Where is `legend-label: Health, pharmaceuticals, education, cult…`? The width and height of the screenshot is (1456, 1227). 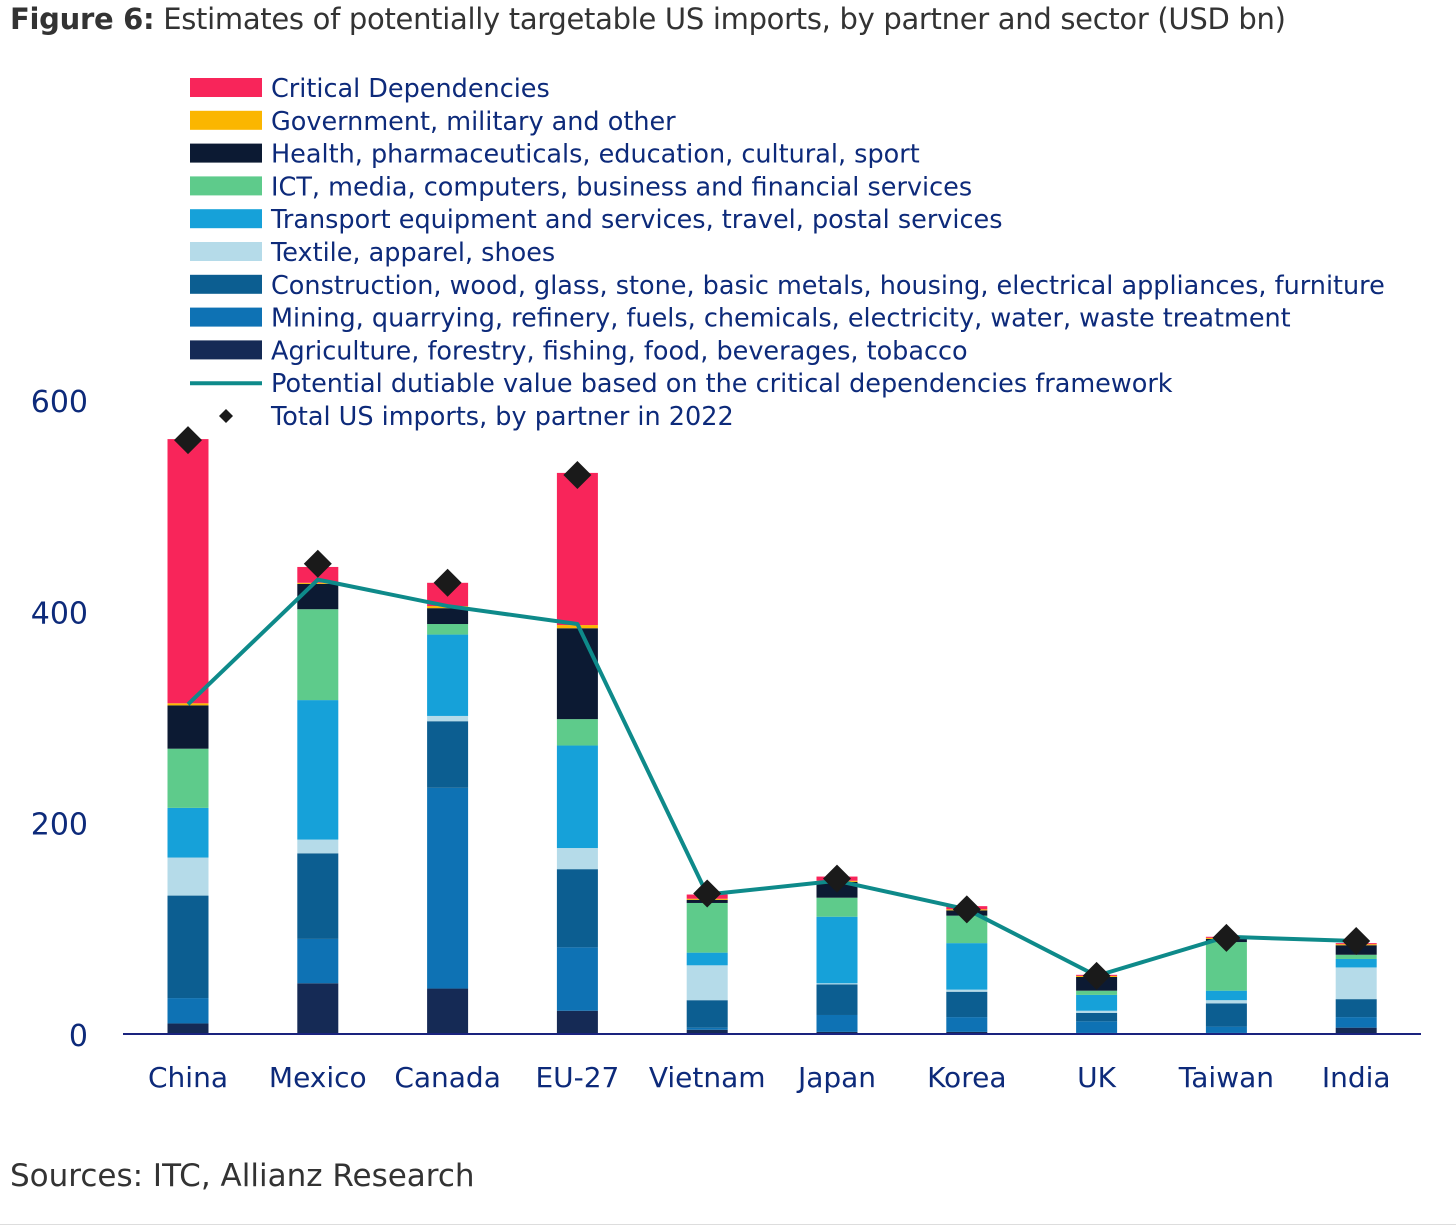
legend-label: Health, pharmaceuticals, education, cult… is located at coordinates (595, 155).